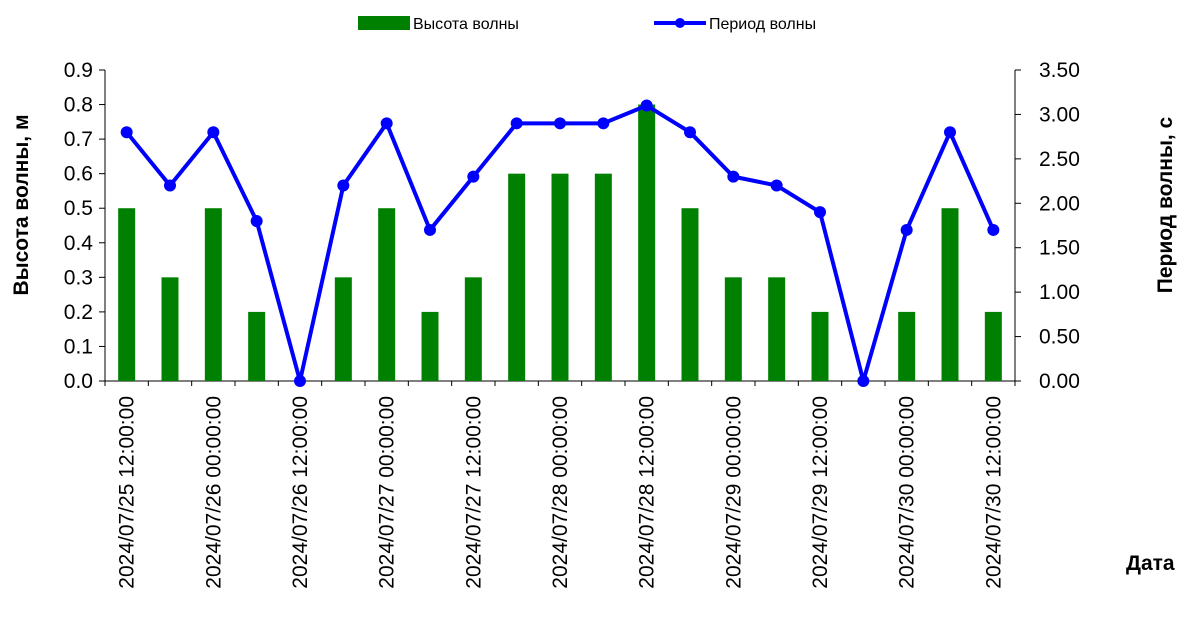  What do you see at coordinates (762, 24) in the screenshot?
I see `legend-line-label: Период волны` at bounding box center [762, 24].